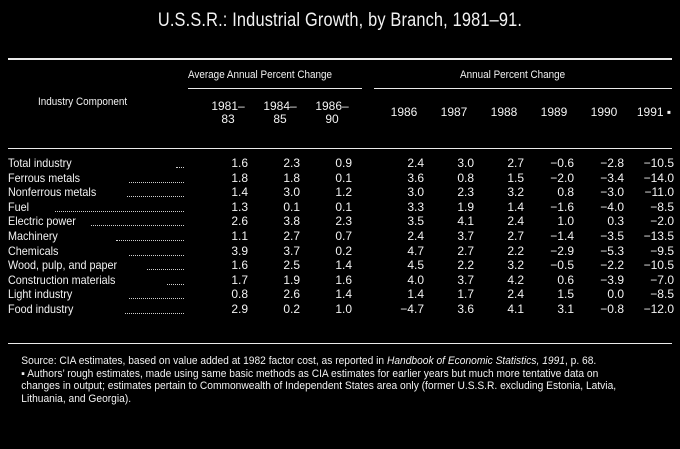 The image size is (680, 449). What do you see at coordinates (612, 265) in the screenshot?
I see `cell-value: −2.2` at bounding box center [612, 265].